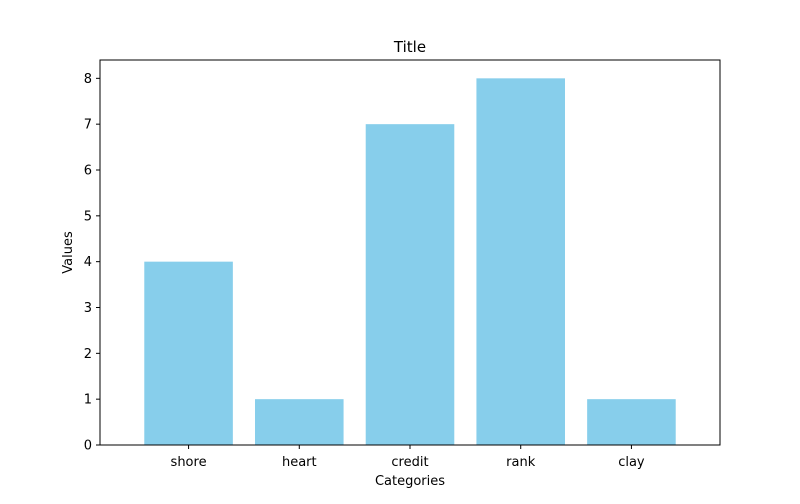 The image size is (800, 504). I want to click on y-tick-label: 4, so click(88, 262).